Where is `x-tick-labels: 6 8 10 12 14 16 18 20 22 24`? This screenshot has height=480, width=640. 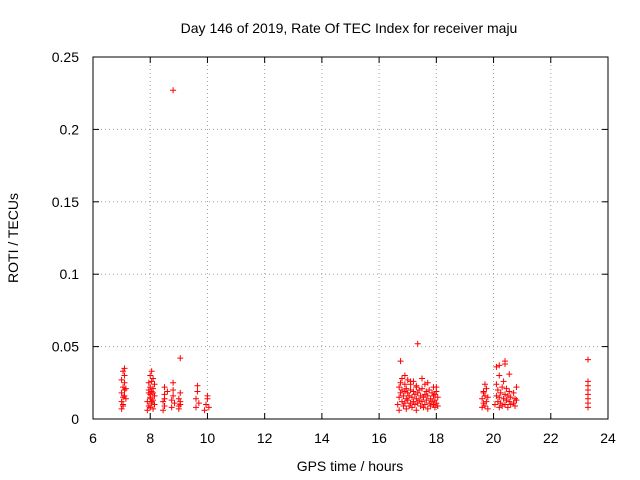
x-tick-labels: 6 8 10 12 14 16 18 20 22 24 is located at coordinates (352, 438).